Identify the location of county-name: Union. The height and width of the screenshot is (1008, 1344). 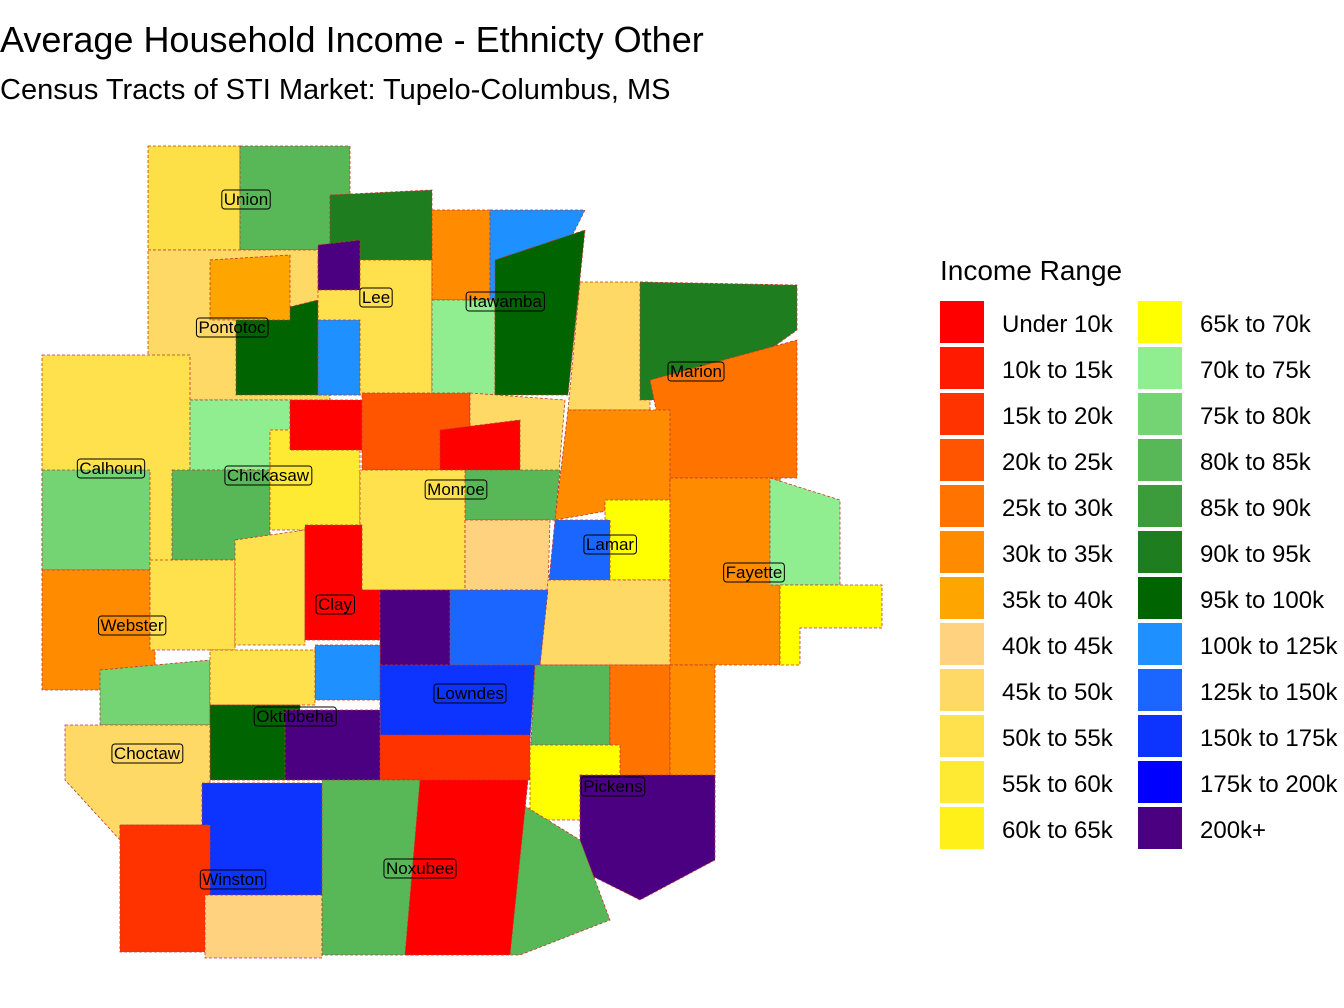
(246, 199).